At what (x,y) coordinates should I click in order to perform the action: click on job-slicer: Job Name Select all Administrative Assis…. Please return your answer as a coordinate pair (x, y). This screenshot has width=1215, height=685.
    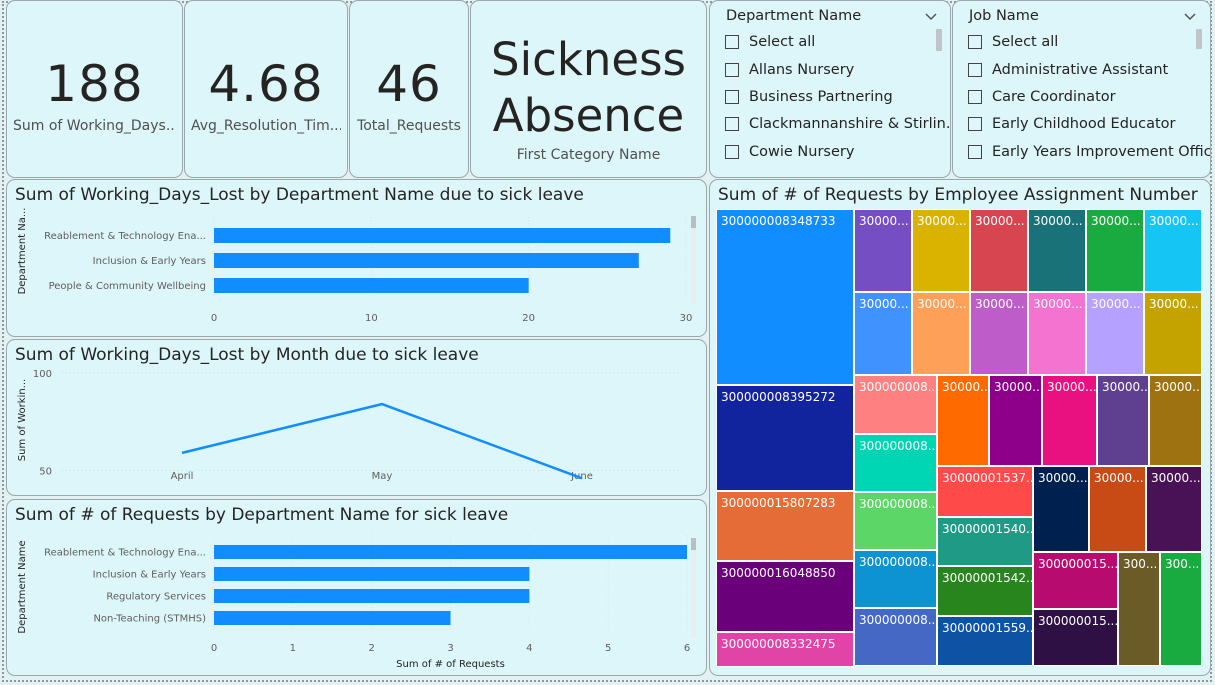
    Looking at the image, I should click on (1081, 89).